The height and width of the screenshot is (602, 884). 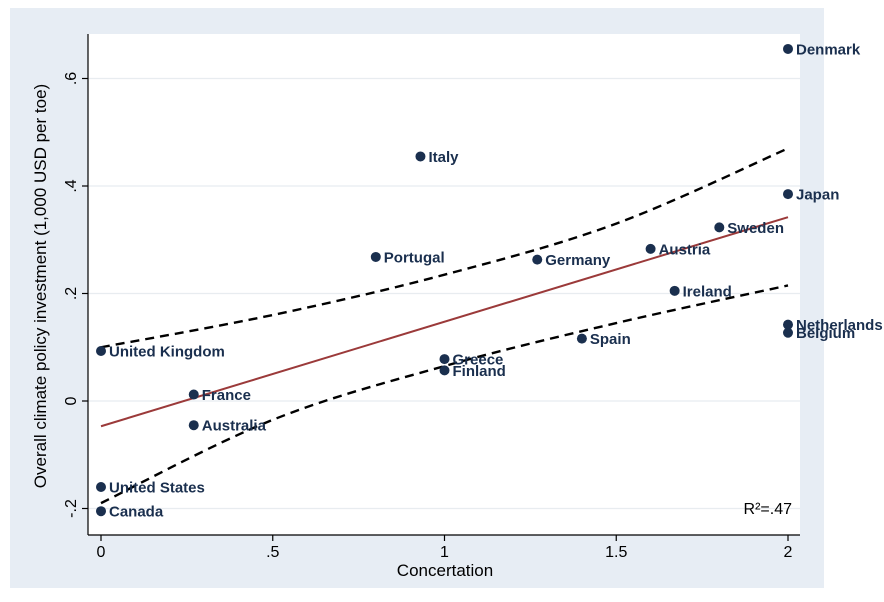 What do you see at coordinates (136, 512) in the screenshot?
I see `point-label: Canada` at bounding box center [136, 512].